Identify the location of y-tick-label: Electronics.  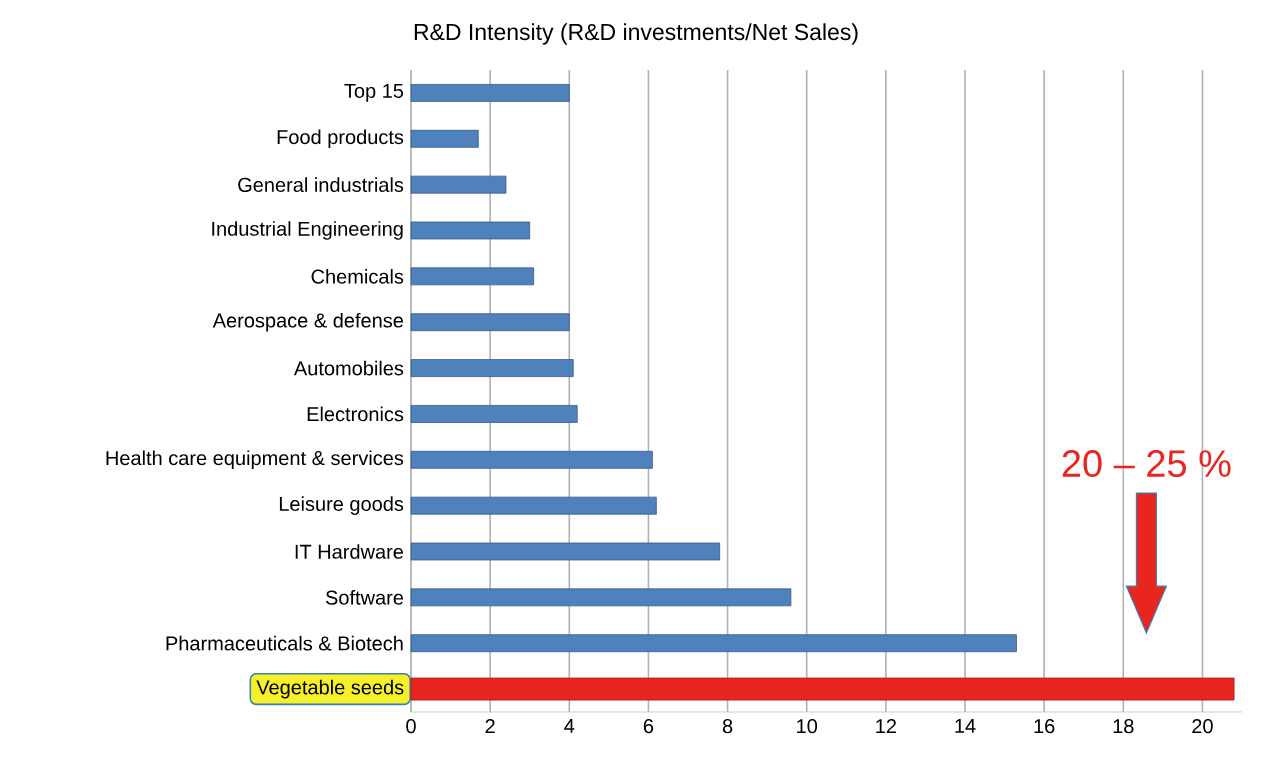
(355, 414).